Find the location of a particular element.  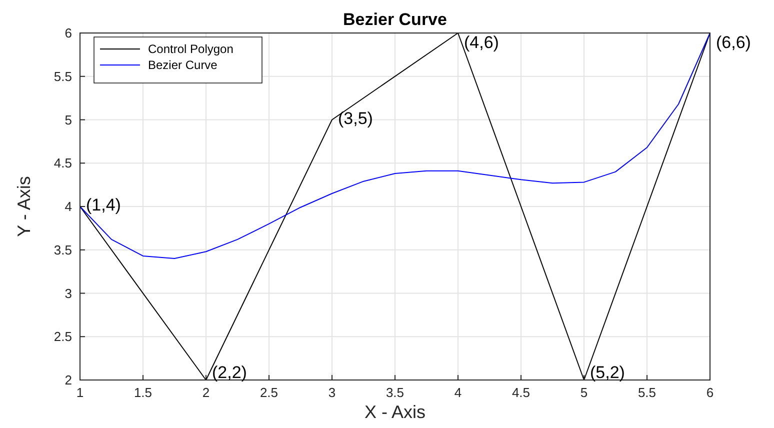

y-tick-label: 3 is located at coordinates (68, 293).